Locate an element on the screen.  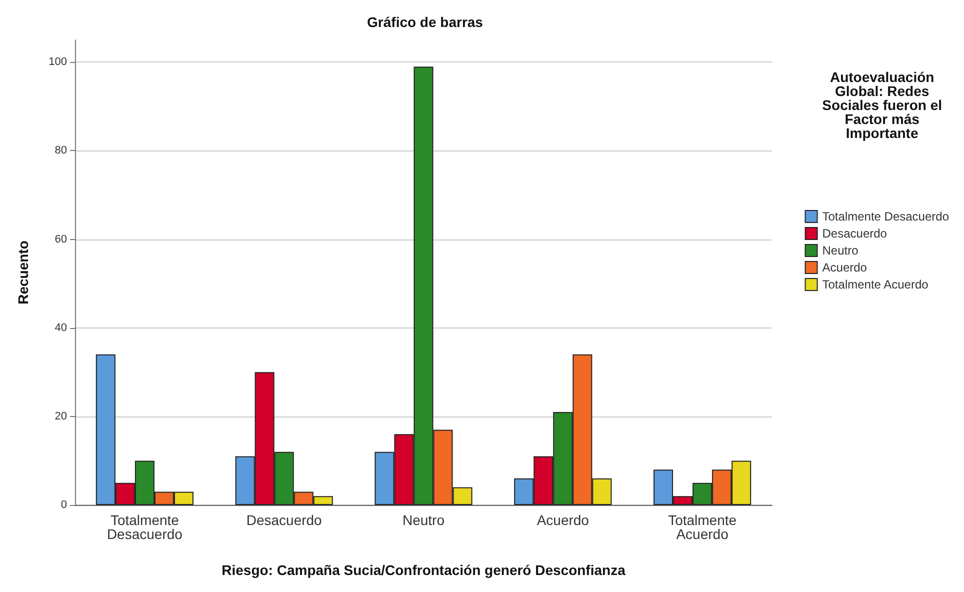
chart-title: Gráfico de barras is located at coordinates (425, 22).